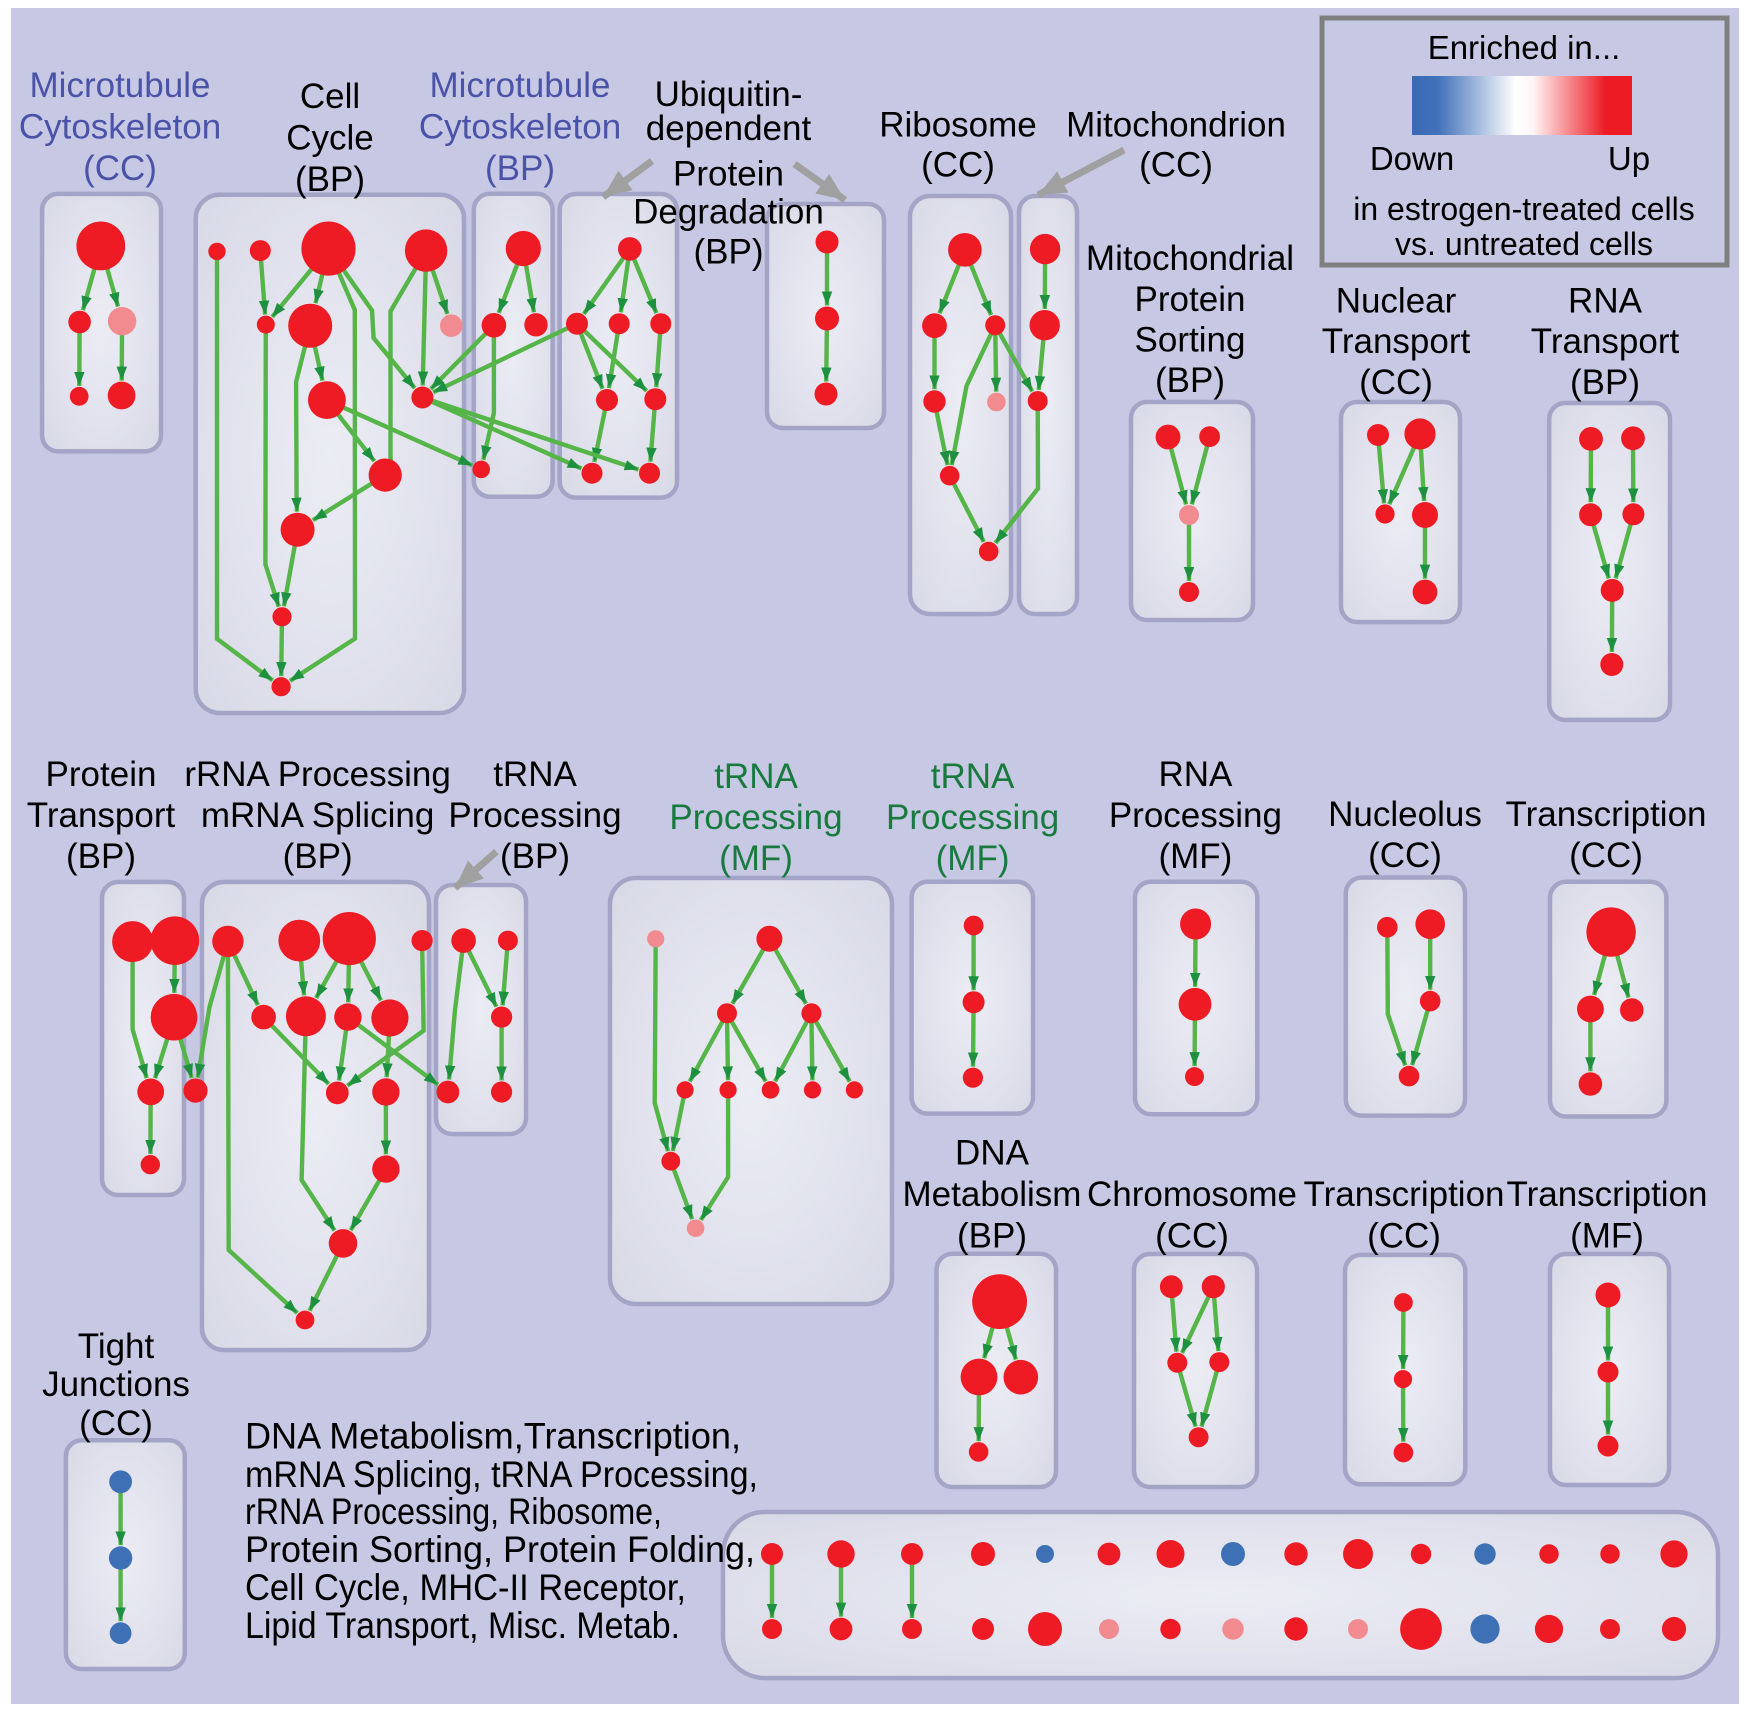 The width and height of the screenshot is (1750, 1715). I want to click on svg-text: Nuclear, so click(1396, 301).